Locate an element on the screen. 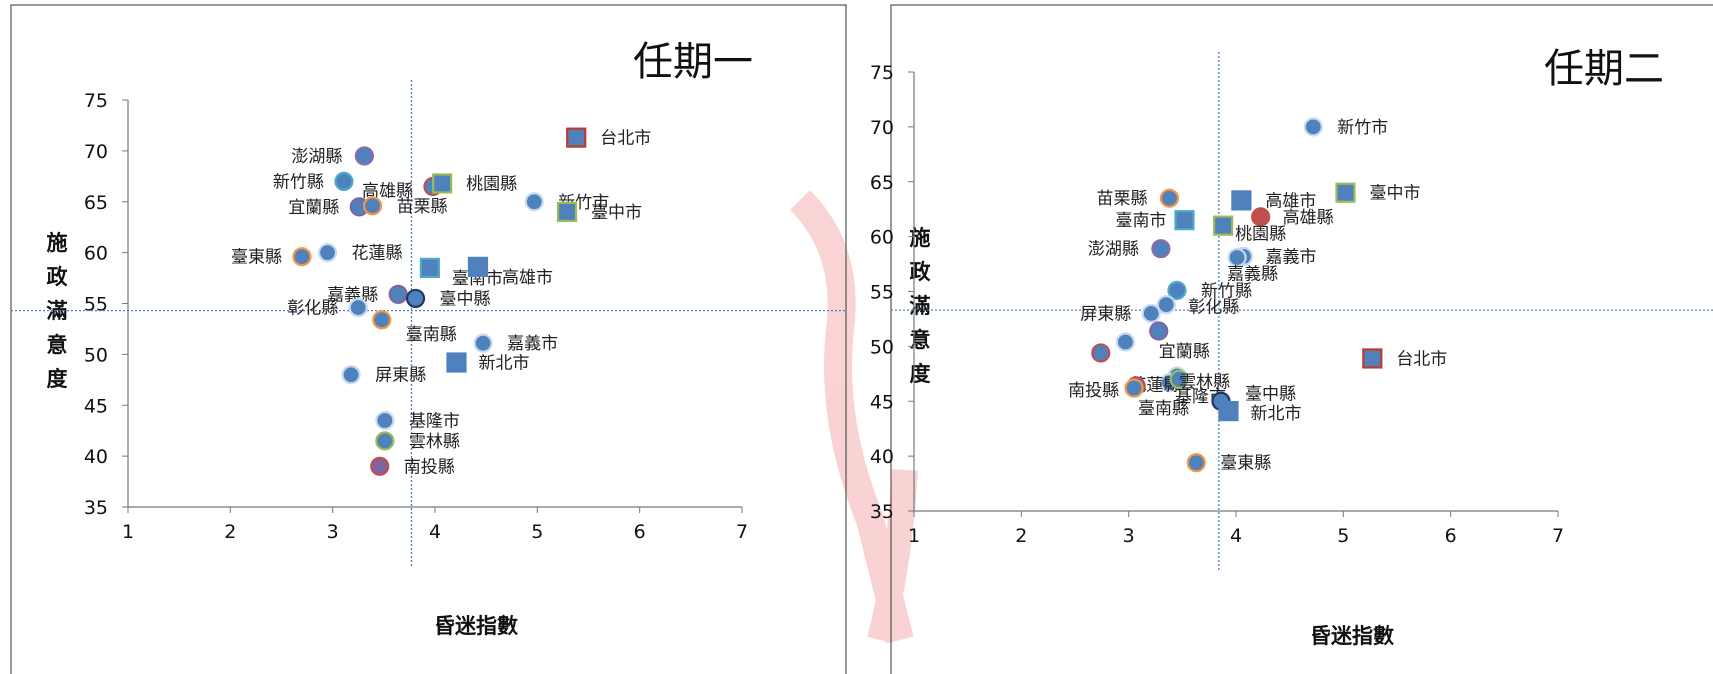  watermark is located at coordinates (853, 417).